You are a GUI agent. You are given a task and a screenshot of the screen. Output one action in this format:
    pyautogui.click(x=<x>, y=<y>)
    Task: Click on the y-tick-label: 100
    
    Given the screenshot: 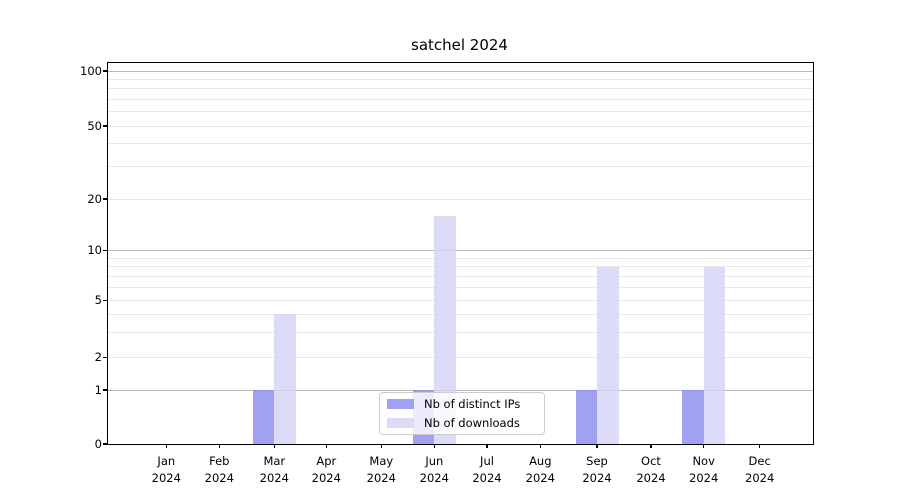 What is the action you would take?
    pyautogui.click(x=91, y=70)
    